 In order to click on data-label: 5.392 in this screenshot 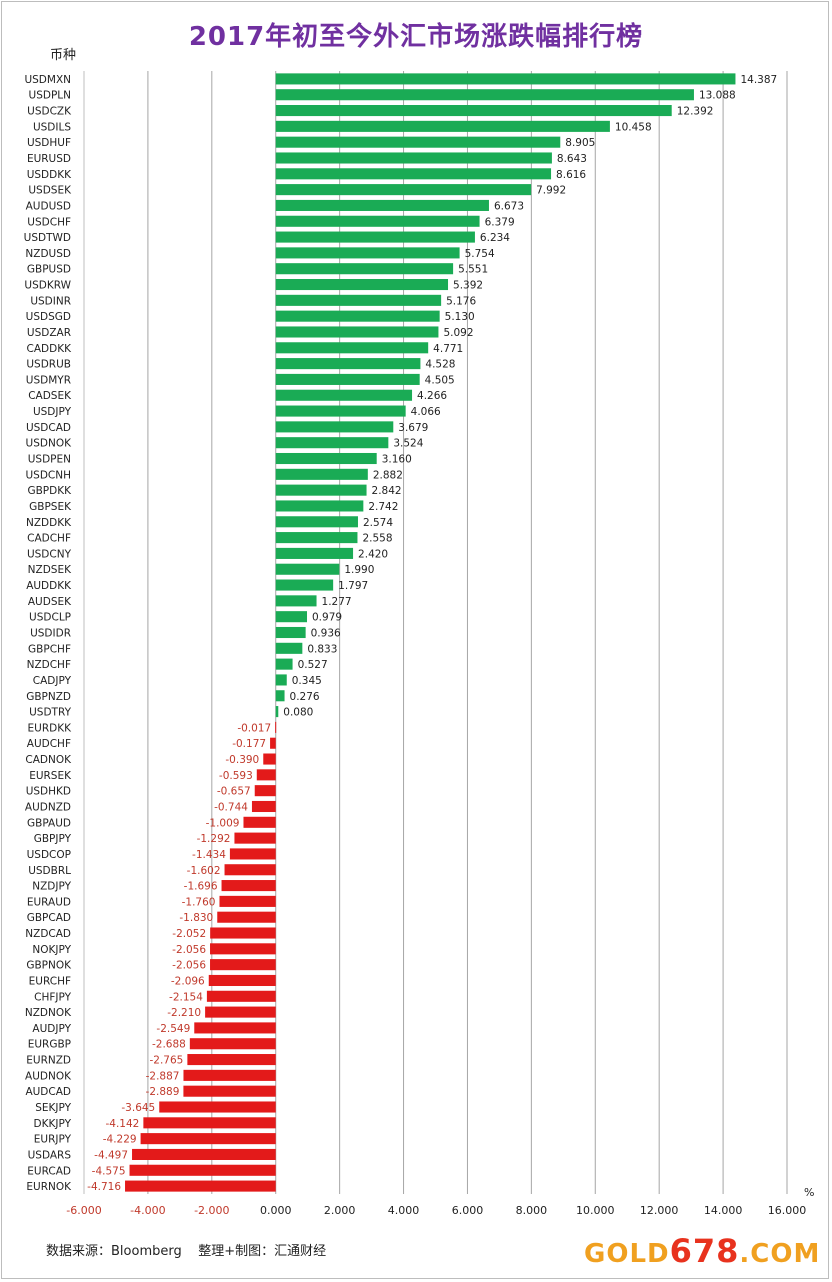, I will do `click(468, 286)`.